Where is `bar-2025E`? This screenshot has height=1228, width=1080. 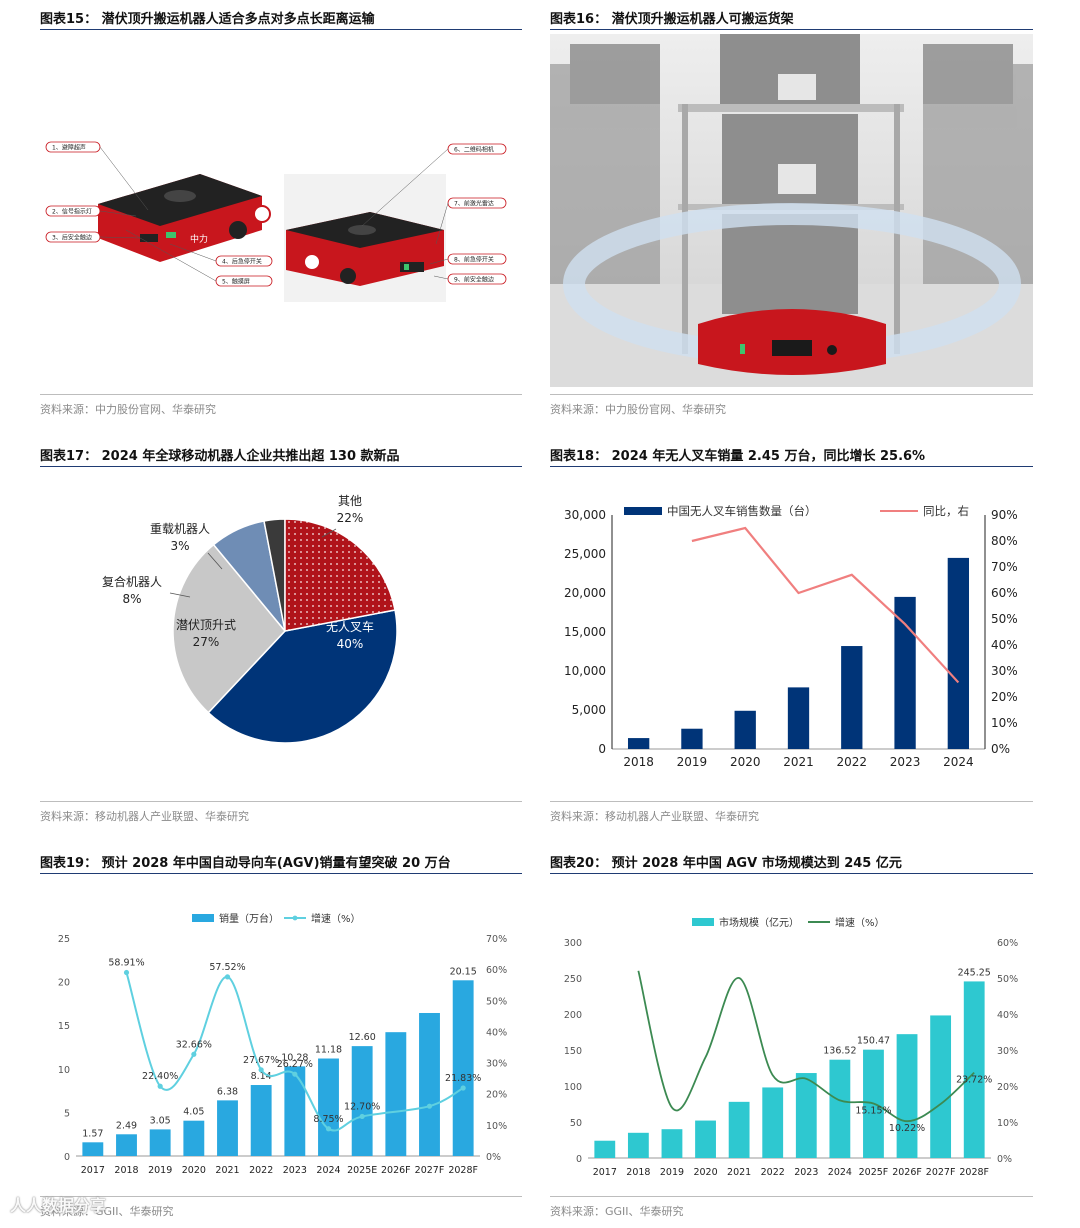
bar-2025E is located at coordinates (362, 1101).